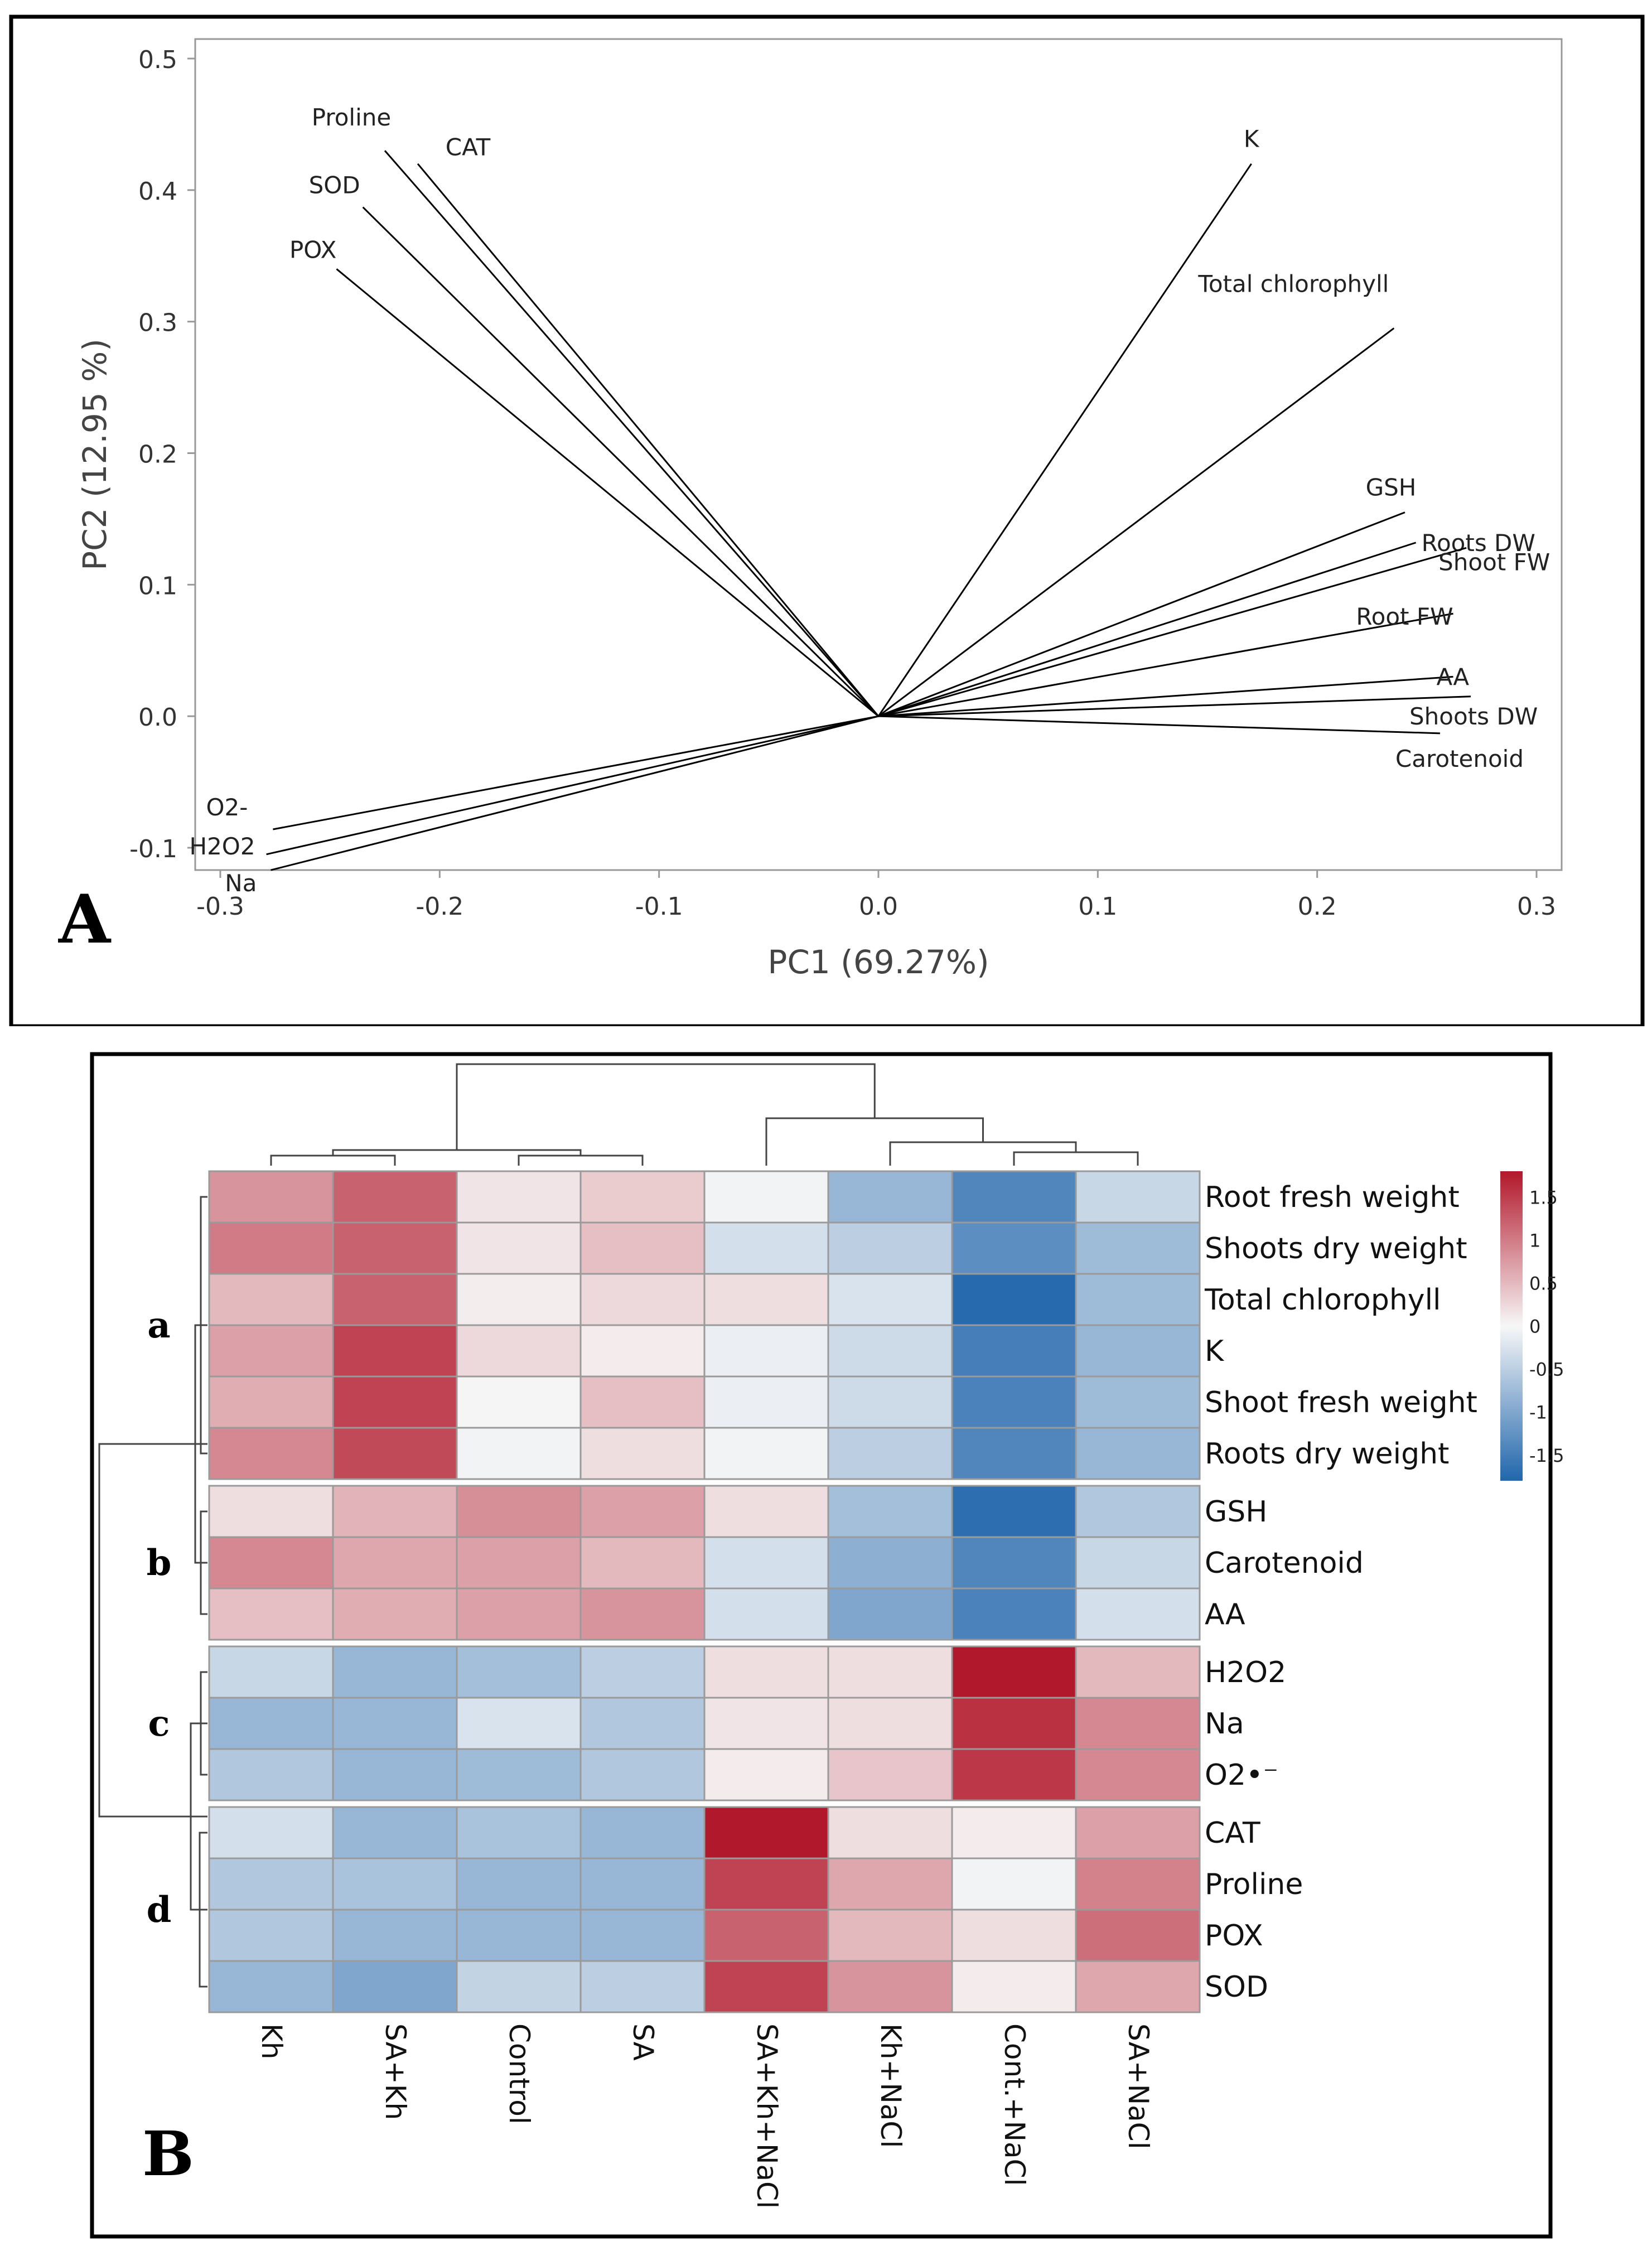 The height and width of the screenshot is (2256, 1652). What do you see at coordinates (1225, 1614) in the screenshot?
I see `heatmap-row-label: AA` at bounding box center [1225, 1614].